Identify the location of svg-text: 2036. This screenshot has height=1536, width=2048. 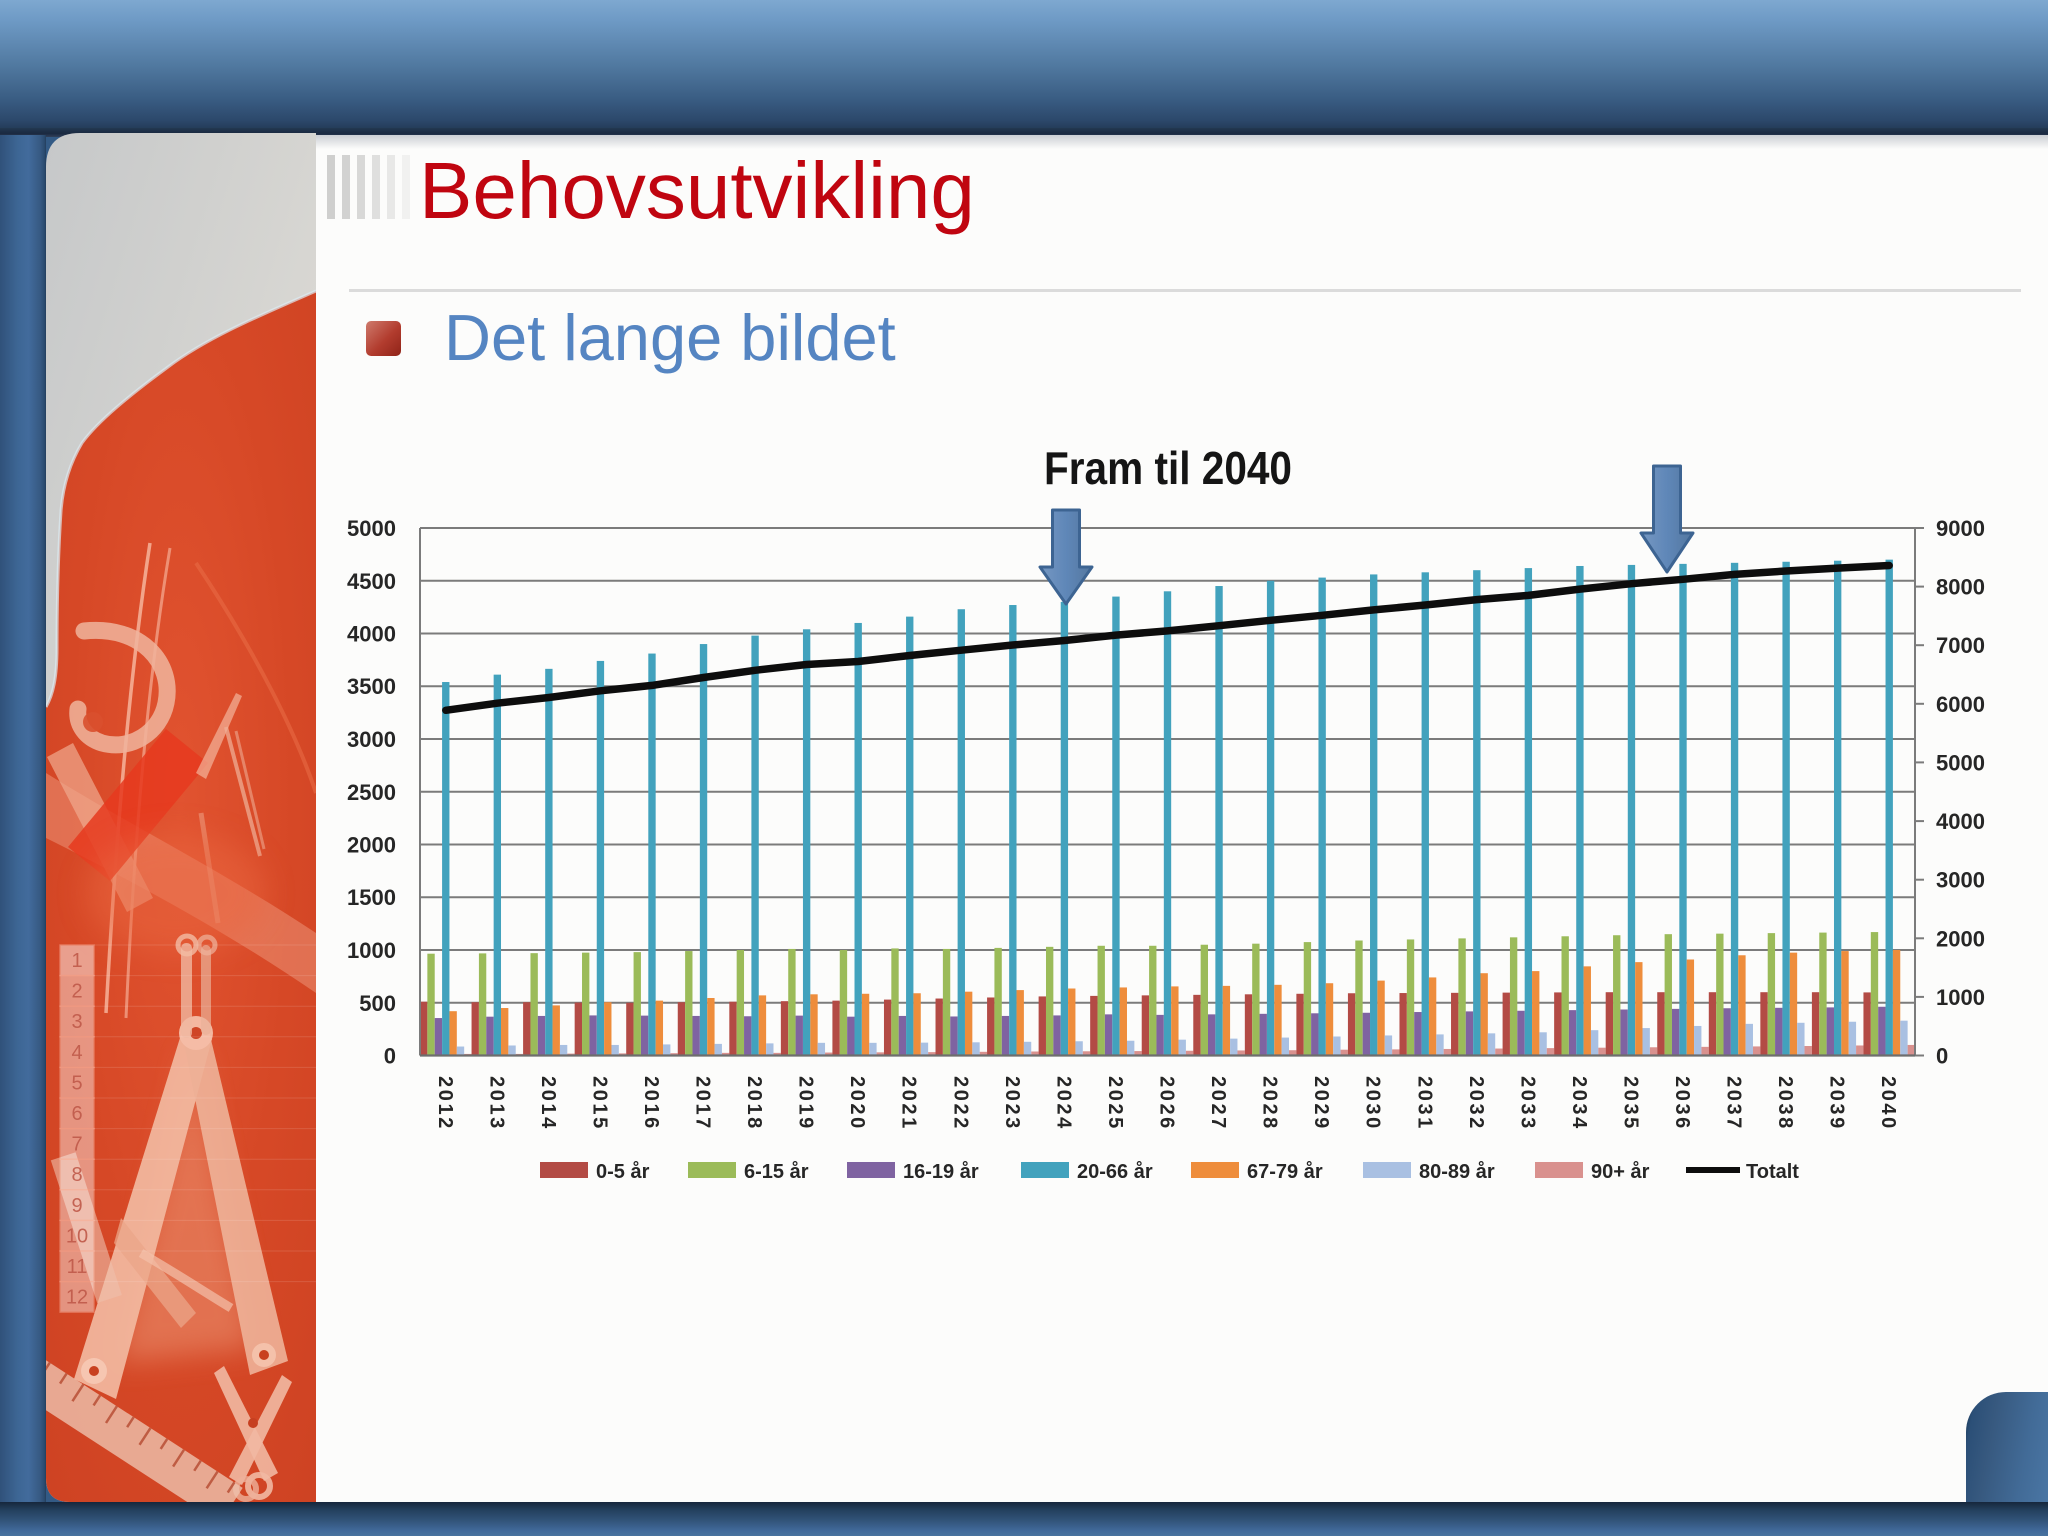
(1682, 1103).